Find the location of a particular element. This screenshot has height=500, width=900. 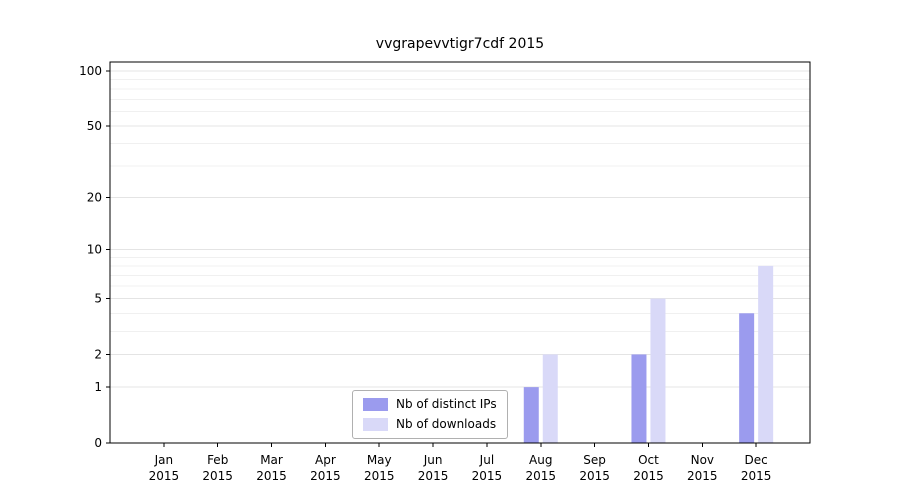

bar-nb-of-downloads-Aug is located at coordinates (550, 398).